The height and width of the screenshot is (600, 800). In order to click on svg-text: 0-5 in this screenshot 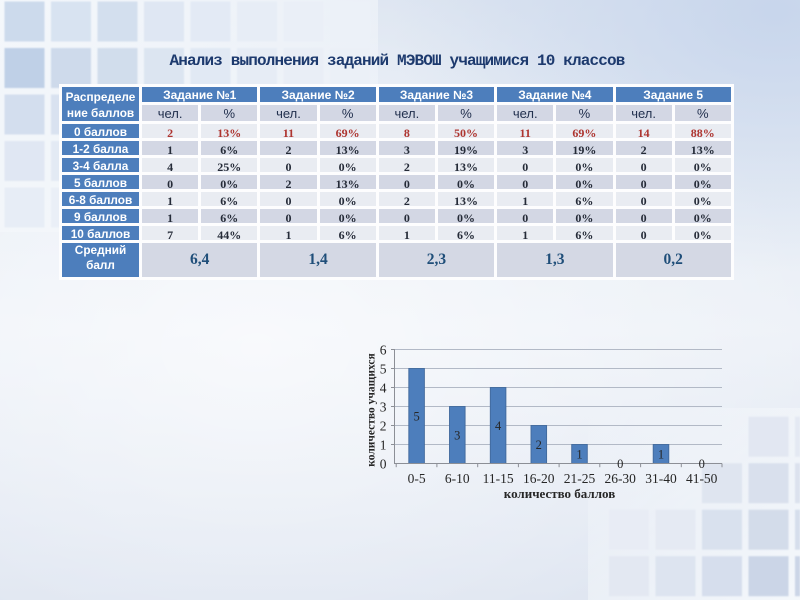, I will do `click(417, 478)`.